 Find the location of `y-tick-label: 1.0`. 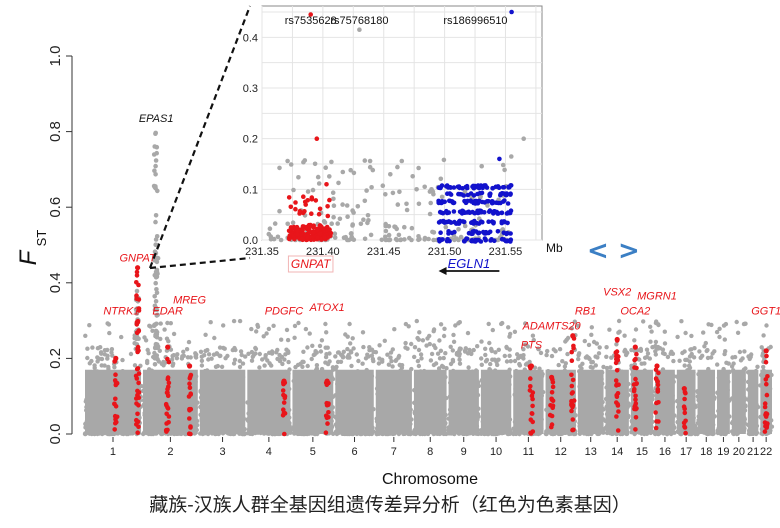

y-tick-label: 1.0 is located at coordinates (55, 56).